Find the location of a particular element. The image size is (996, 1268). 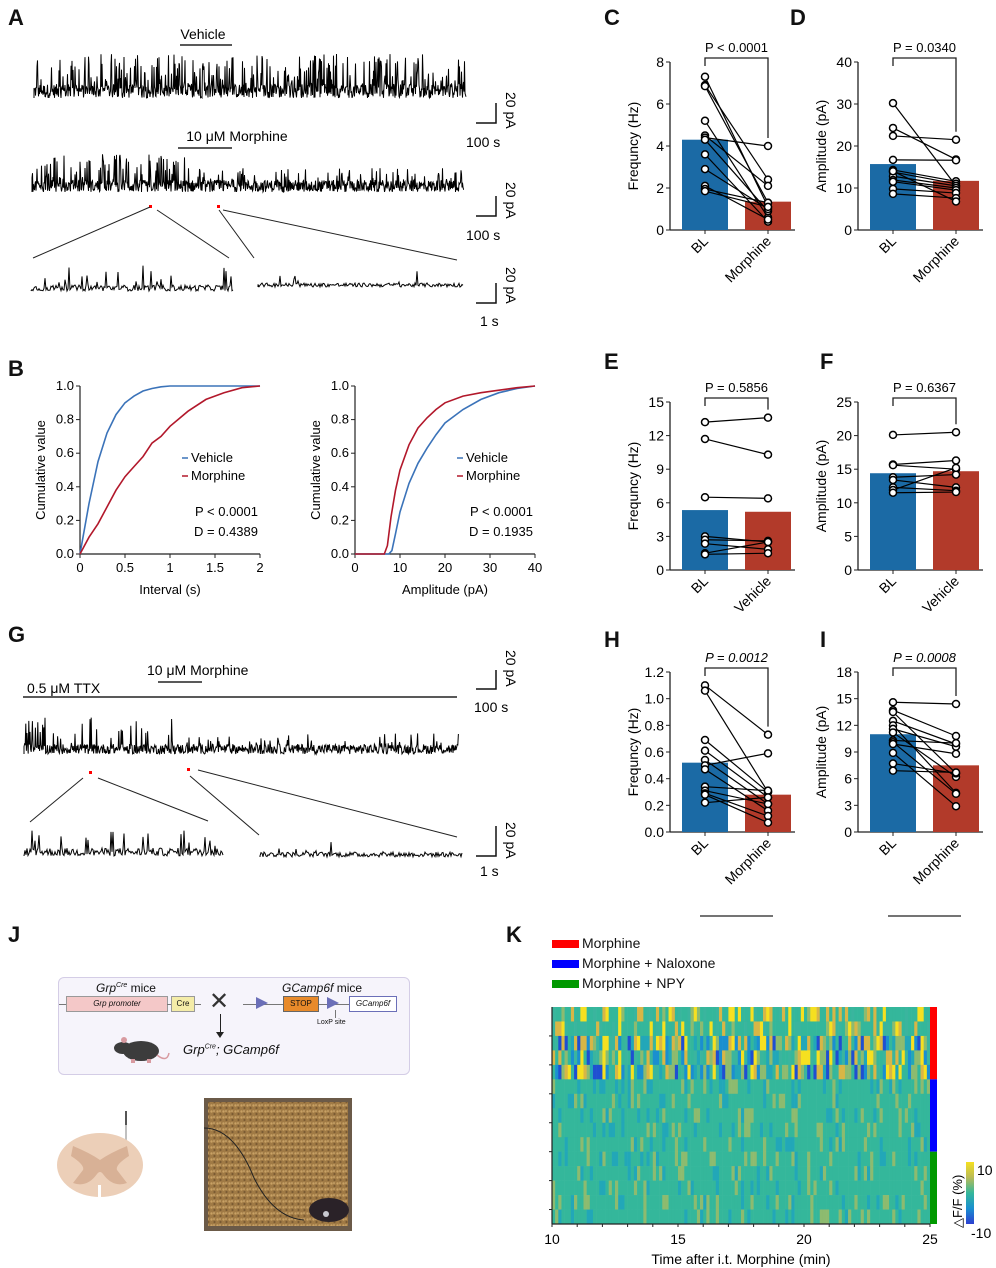

zoom-trace-before is located at coordinates (132, 279).